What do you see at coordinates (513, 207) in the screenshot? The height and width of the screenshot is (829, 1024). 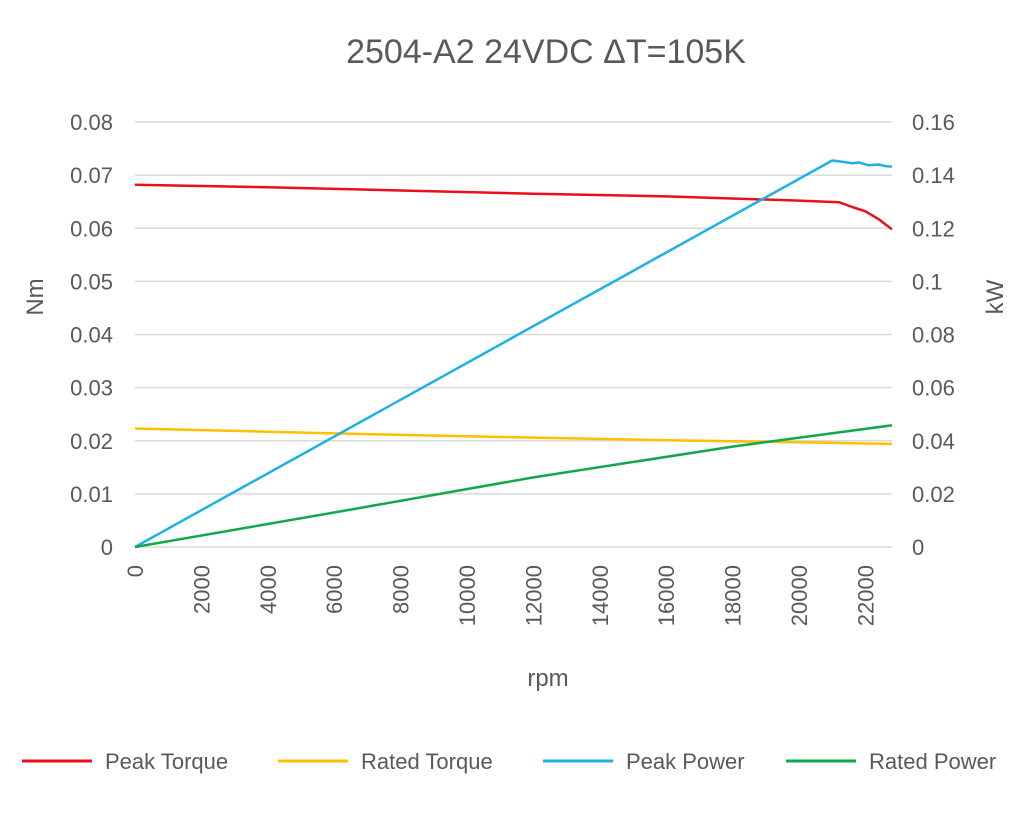 I see `series-line-peak-torque` at bounding box center [513, 207].